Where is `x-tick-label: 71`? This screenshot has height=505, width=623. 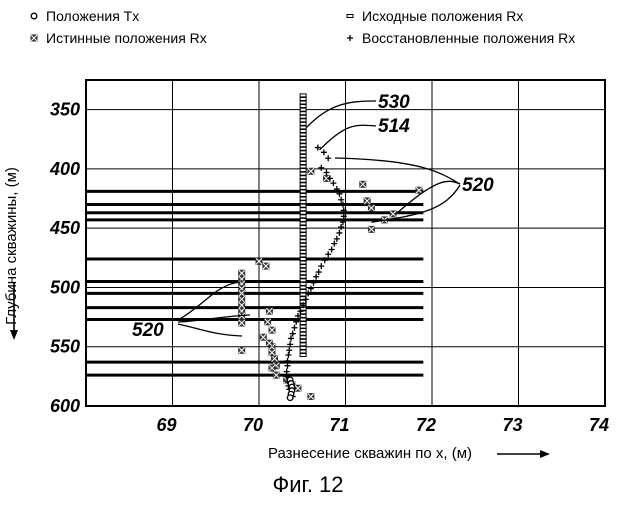 x-tick-label: 71 is located at coordinates (339, 425).